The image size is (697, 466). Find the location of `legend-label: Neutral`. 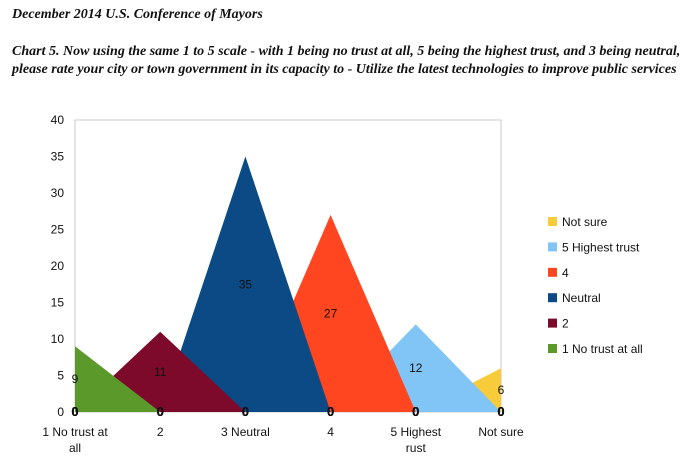

legend-label: Neutral is located at coordinates (581, 298).